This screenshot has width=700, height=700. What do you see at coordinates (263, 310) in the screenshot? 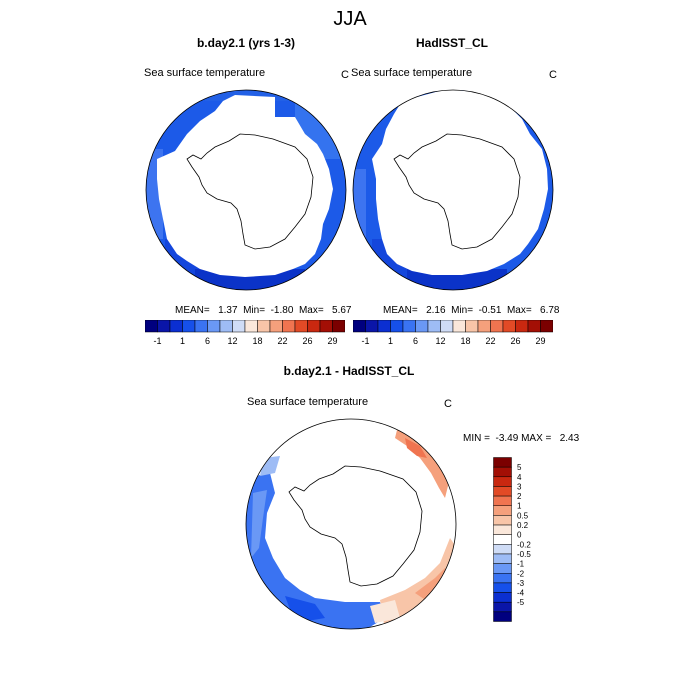
I see `panel1-stats: MEAN= 1.37 Min= -1.80 Max= 5.67` at bounding box center [263, 310].